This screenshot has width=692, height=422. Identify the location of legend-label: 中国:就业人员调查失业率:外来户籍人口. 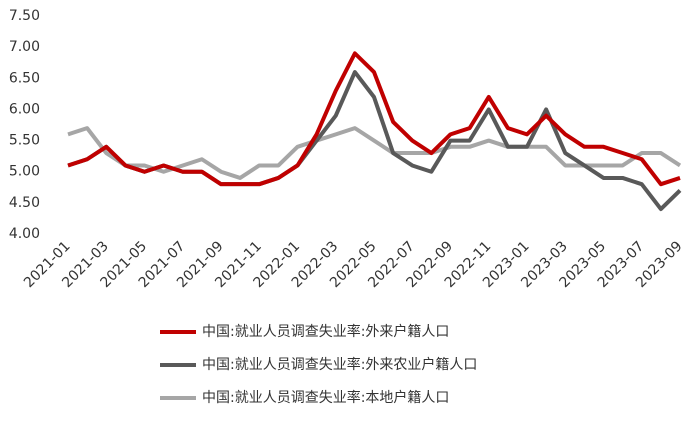
(325, 331).